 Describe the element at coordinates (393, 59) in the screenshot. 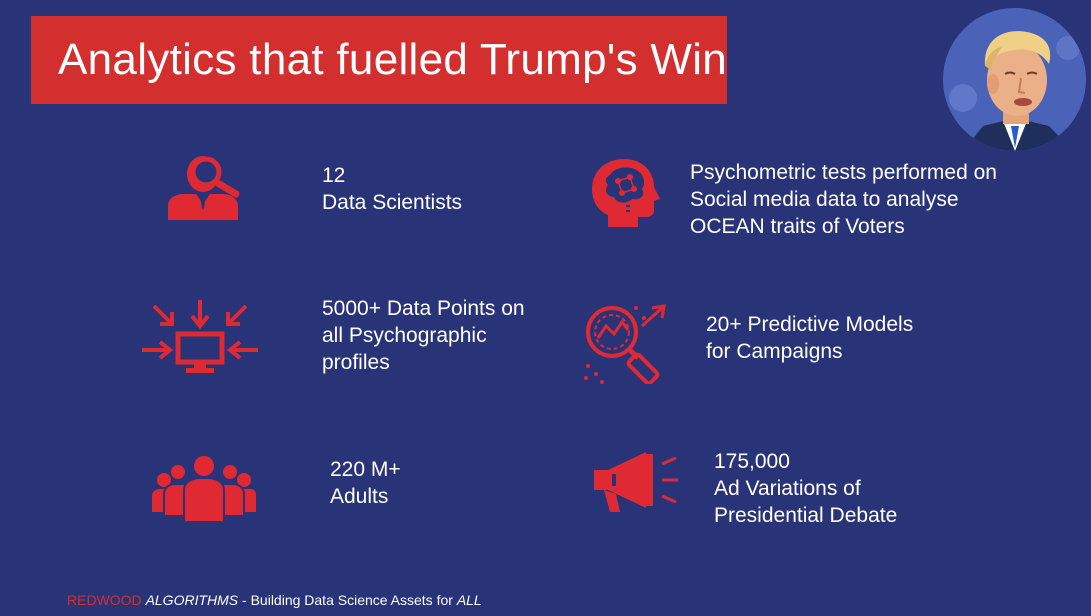

I see `slide-title: Analytics that fuelled Trump's Win` at that location.